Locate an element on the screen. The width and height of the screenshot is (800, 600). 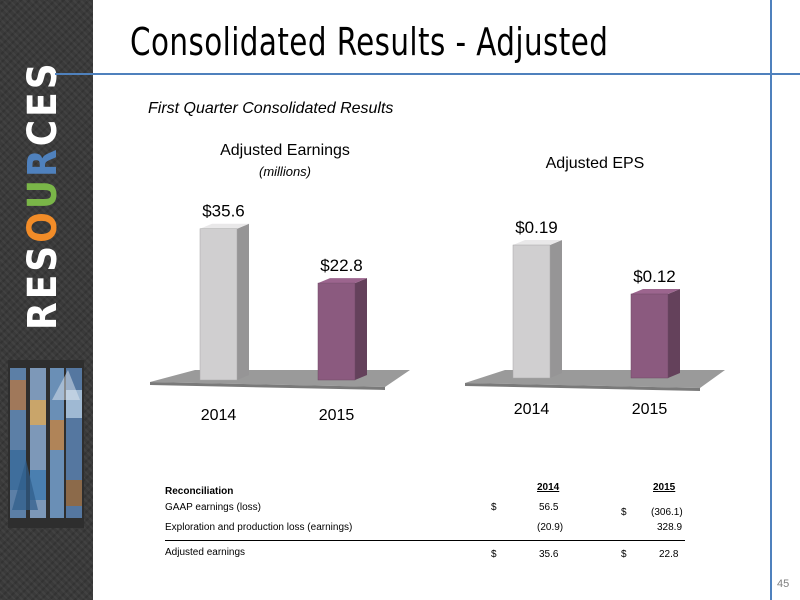
slide-title: Consolidated Results - Adjusted is located at coordinates (369, 42).